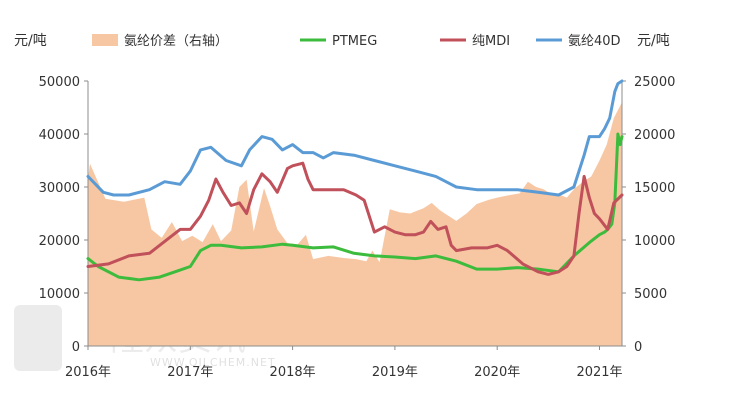 This screenshot has height=400, width=731. What do you see at coordinates (638, 347) in the screenshot?
I see `right-tick-label: 0` at bounding box center [638, 347].